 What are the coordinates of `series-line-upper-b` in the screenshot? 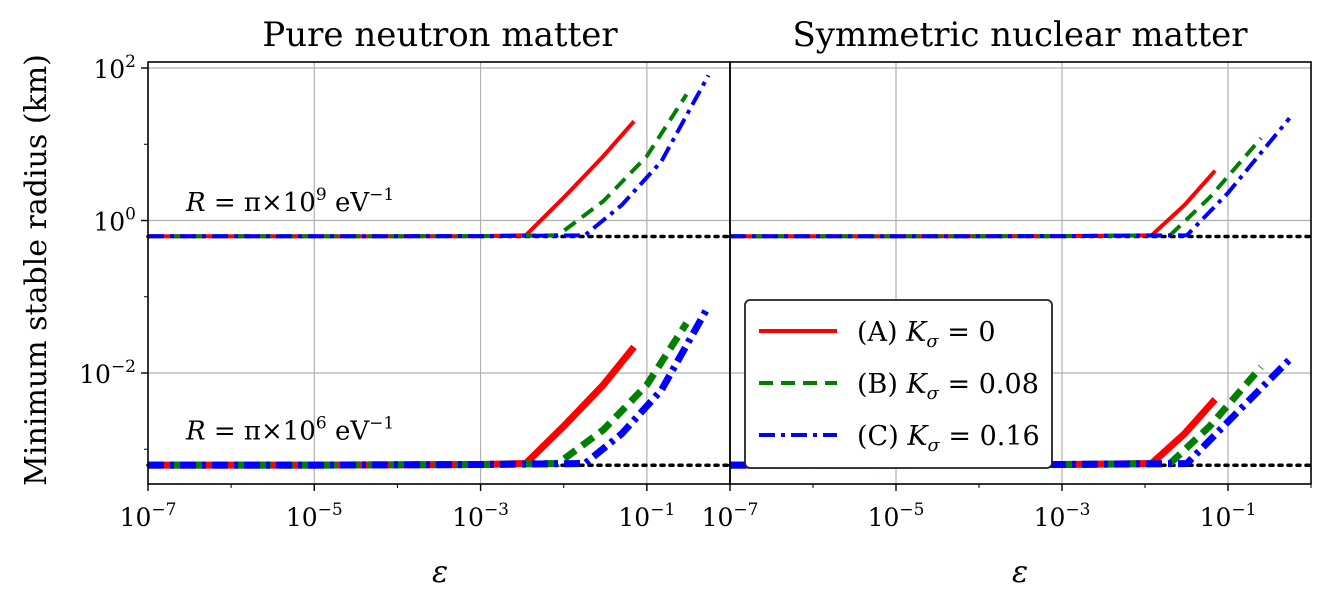 It's located at (996, 187).